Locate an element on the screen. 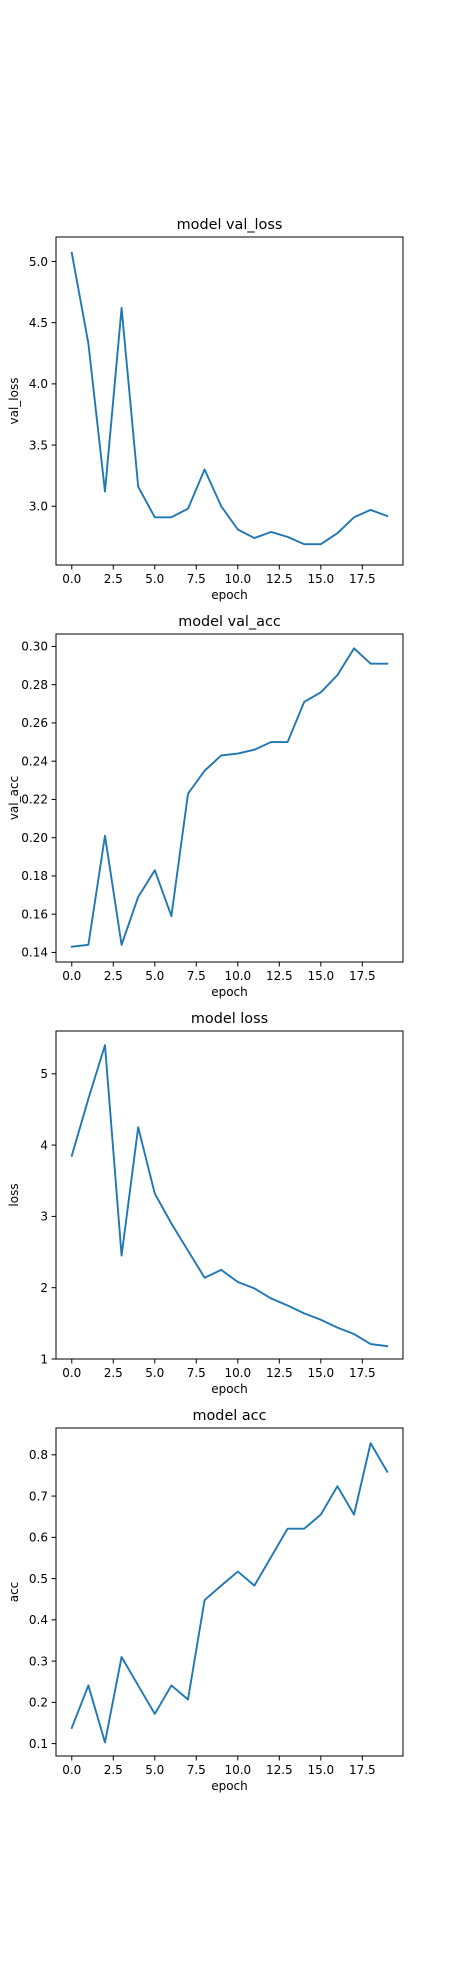 The height and width of the screenshot is (1980, 450). y-tick-label: 3.5 is located at coordinates (38, 445).